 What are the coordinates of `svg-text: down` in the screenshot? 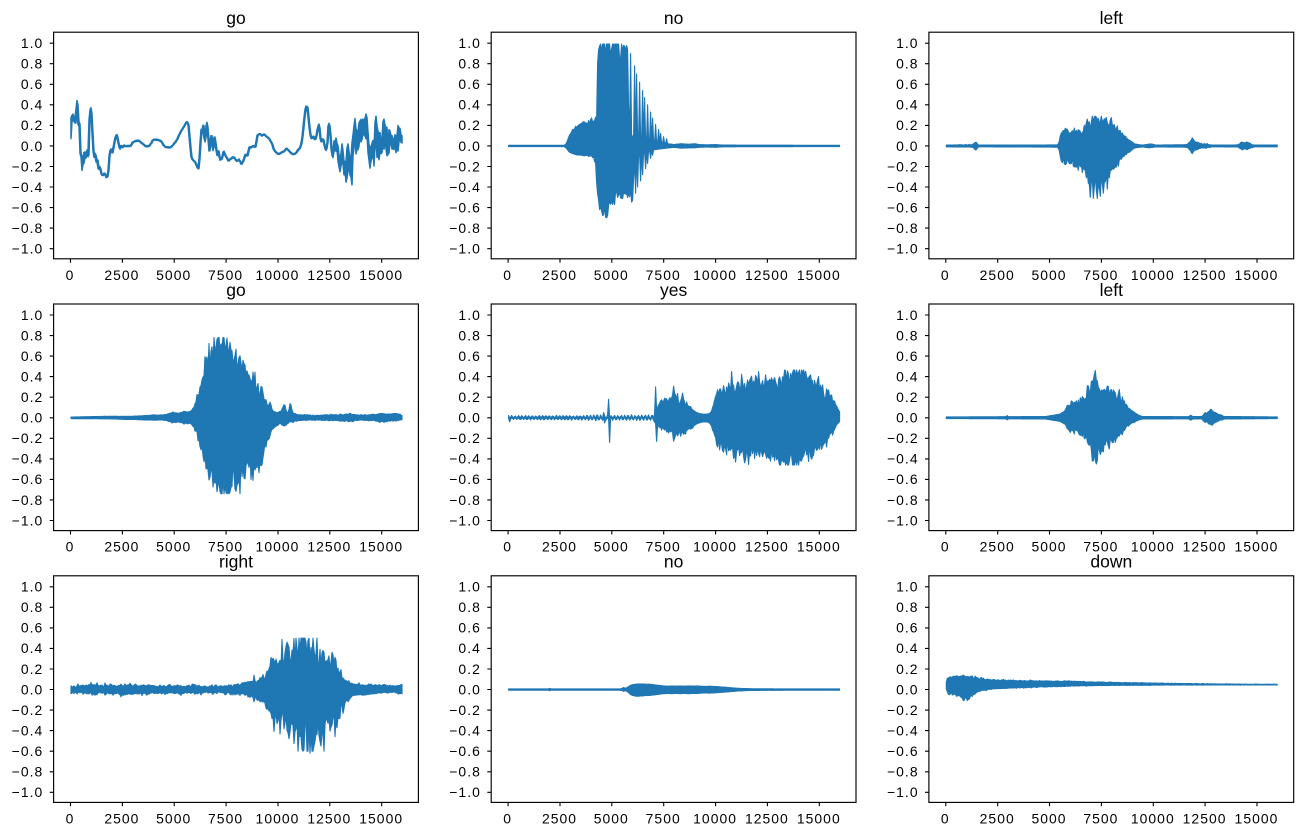 It's located at (1111, 562).